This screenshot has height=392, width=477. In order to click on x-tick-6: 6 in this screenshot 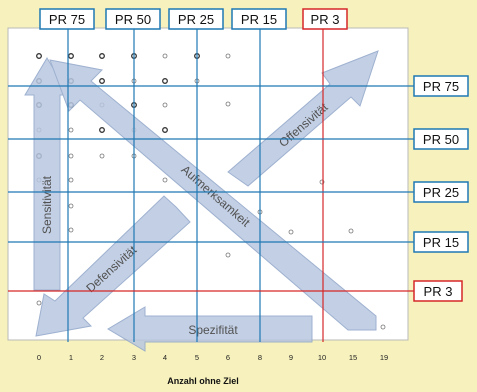, I will do `click(228, 357)`.